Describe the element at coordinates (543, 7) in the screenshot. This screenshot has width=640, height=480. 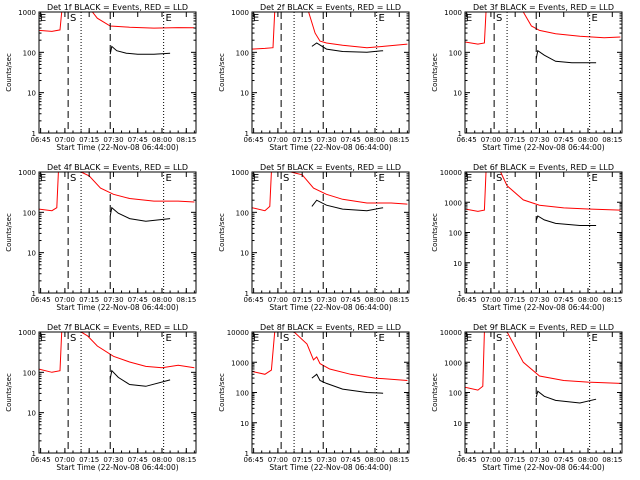
I see `panel-title: Det 3f BLACK = Events, RED = LLD` at that location.